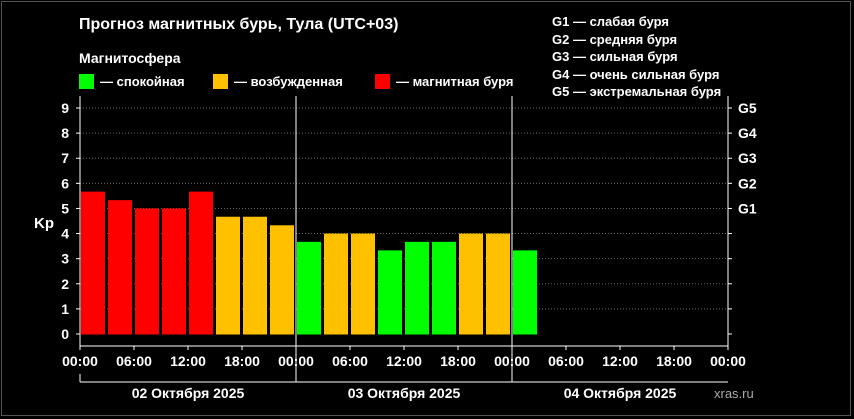 This screenshot has width=854, height=419. What do you see at coordinates (620, 393) in the screenshot?
I see `day-label: 04 Октября 2025` at bounding box center [620, 393].